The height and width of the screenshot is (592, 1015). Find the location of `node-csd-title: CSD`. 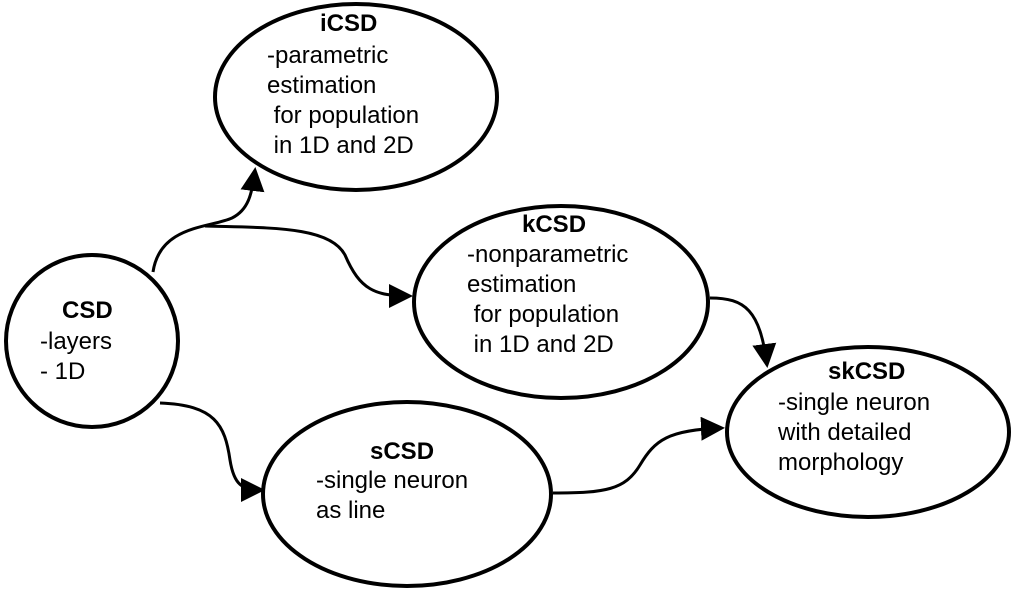

node-csd-title: CSD is located at coordinates (87, 310).